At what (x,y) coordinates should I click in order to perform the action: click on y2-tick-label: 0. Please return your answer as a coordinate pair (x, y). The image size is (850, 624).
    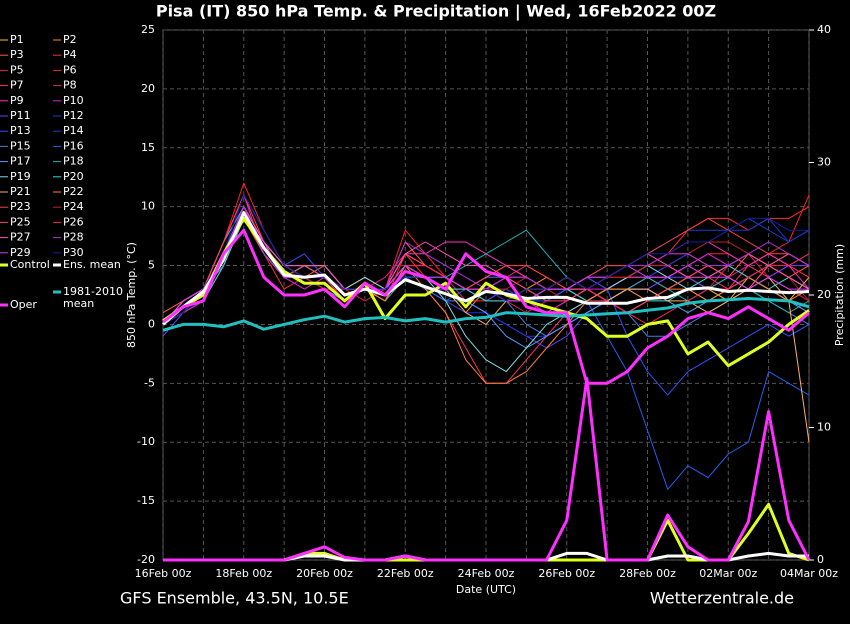
    Looking at the image, I should click on (820, 559).